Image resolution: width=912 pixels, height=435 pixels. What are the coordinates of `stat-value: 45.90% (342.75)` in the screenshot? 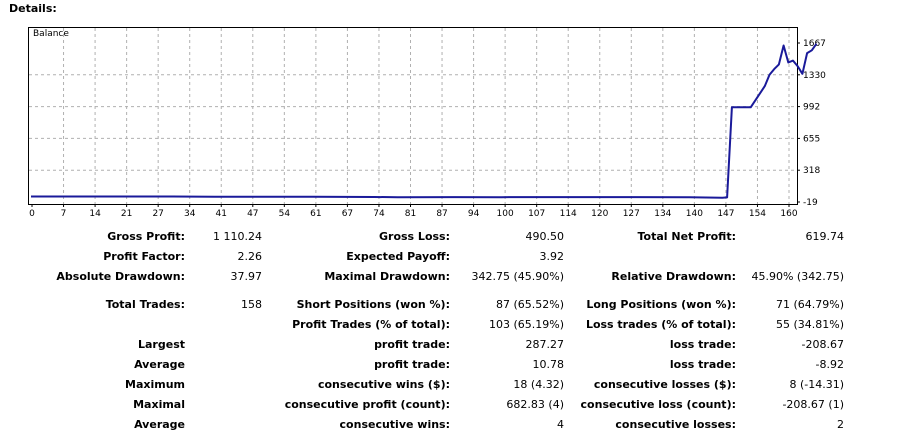 It's located at (797, 276).